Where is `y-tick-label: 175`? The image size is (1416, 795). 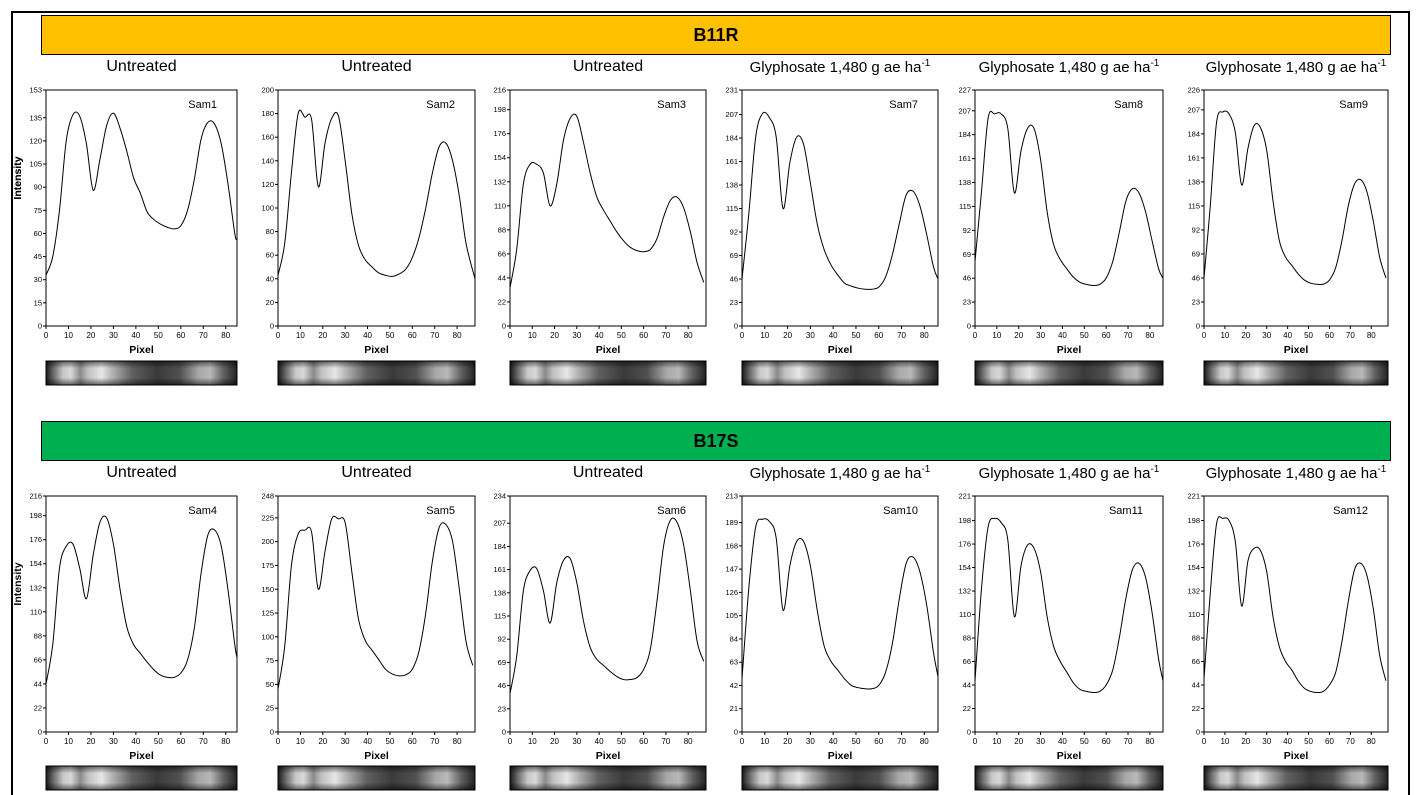 y-tick-label: 175 is located at coordinates (267, 565).